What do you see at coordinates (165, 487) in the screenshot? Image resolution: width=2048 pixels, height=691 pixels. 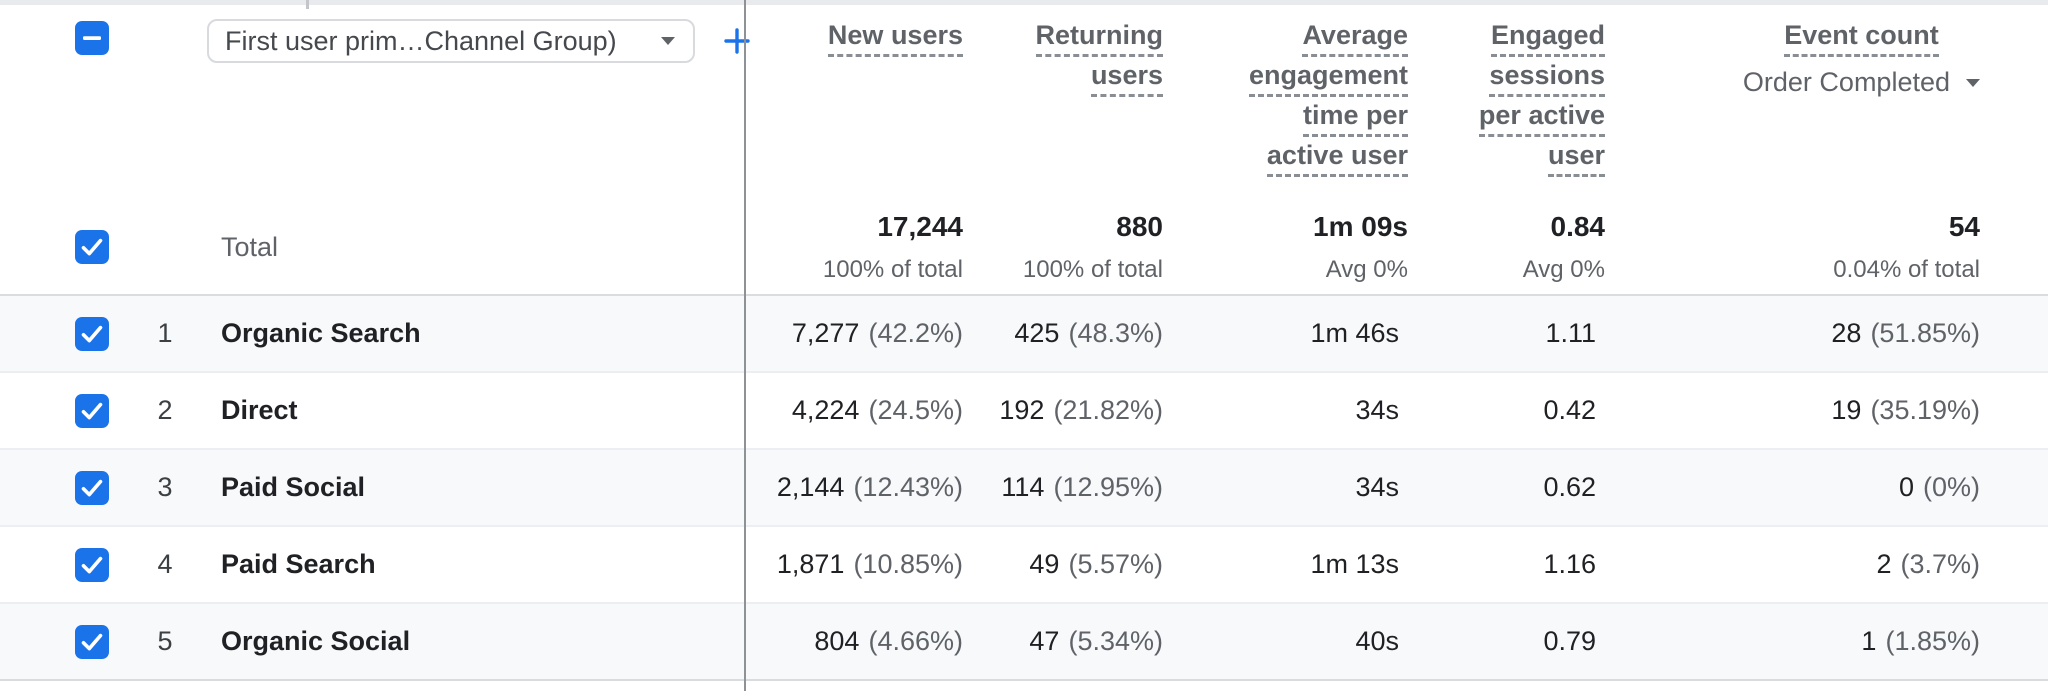 I see `row-index: 3` at bounding box center [165, 487].